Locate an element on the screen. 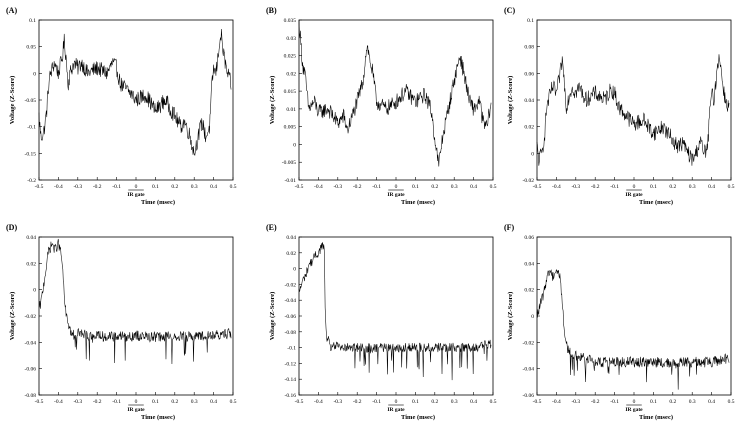 Image resolution: width=741 pixels, height=433 pixels. y-tick-label: 0.05 is located at coordinates (31, 48).